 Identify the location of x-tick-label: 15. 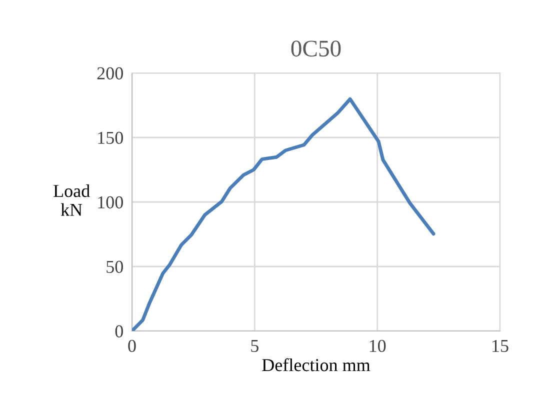
(500, 346).